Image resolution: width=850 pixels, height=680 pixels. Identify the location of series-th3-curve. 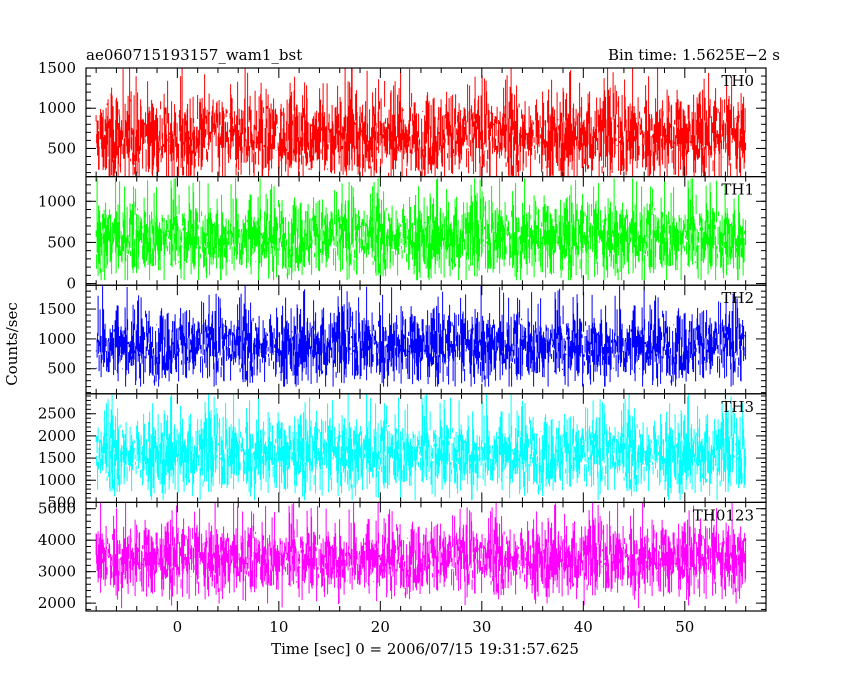
(421, 447).